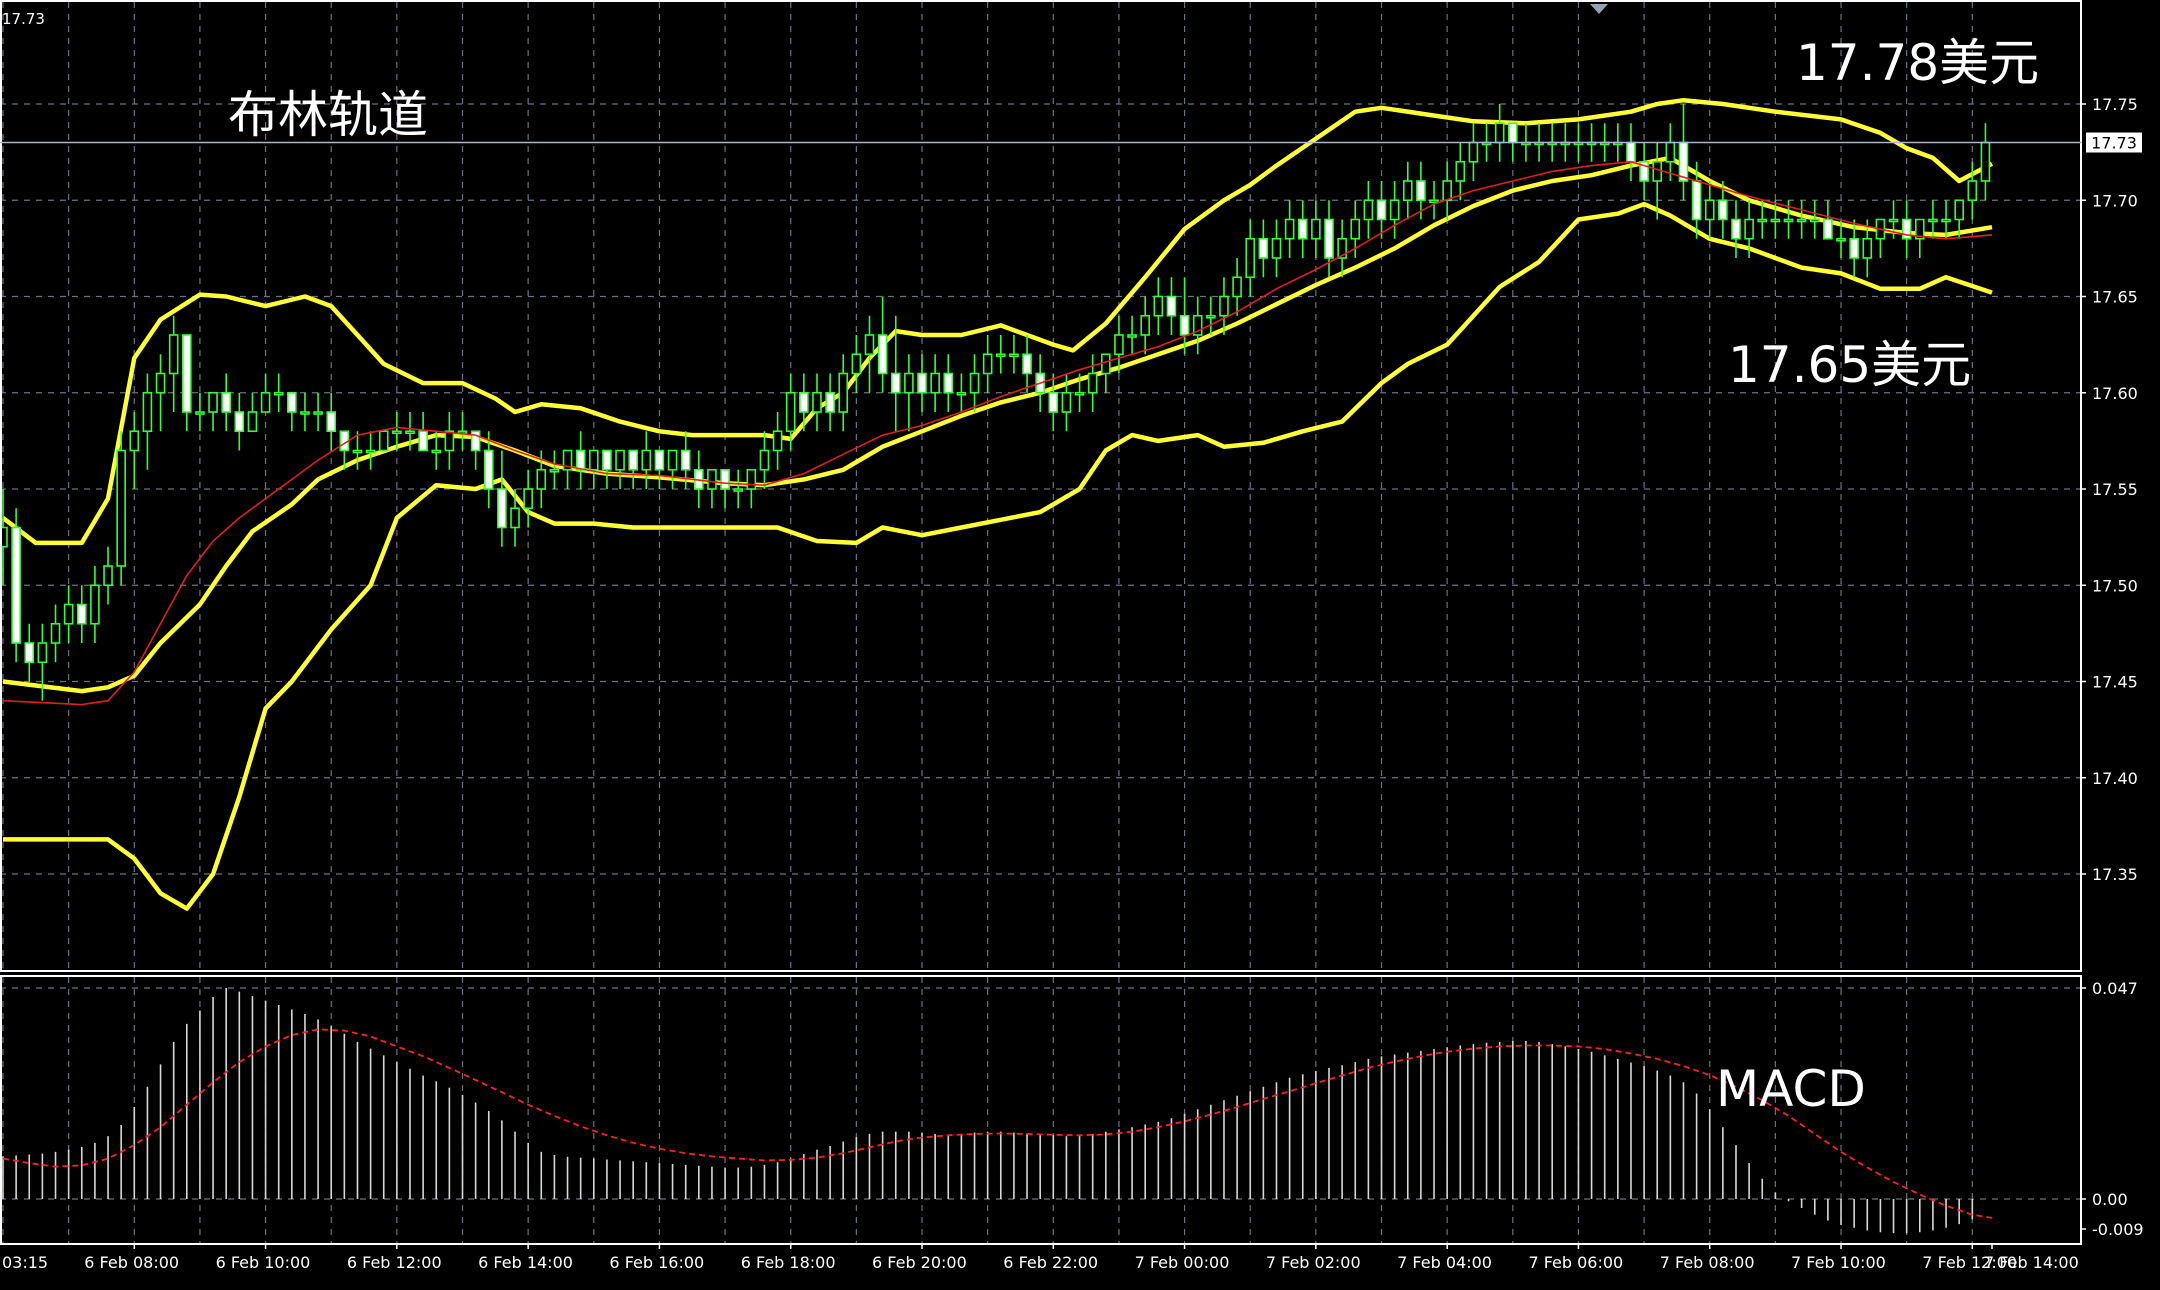 This screenshot has height=1290, width=2160. What do you see at coordinates (23, 19) in the screenshot?
I see `corner-price-label: 17.73` at bounding box center [23, 19].